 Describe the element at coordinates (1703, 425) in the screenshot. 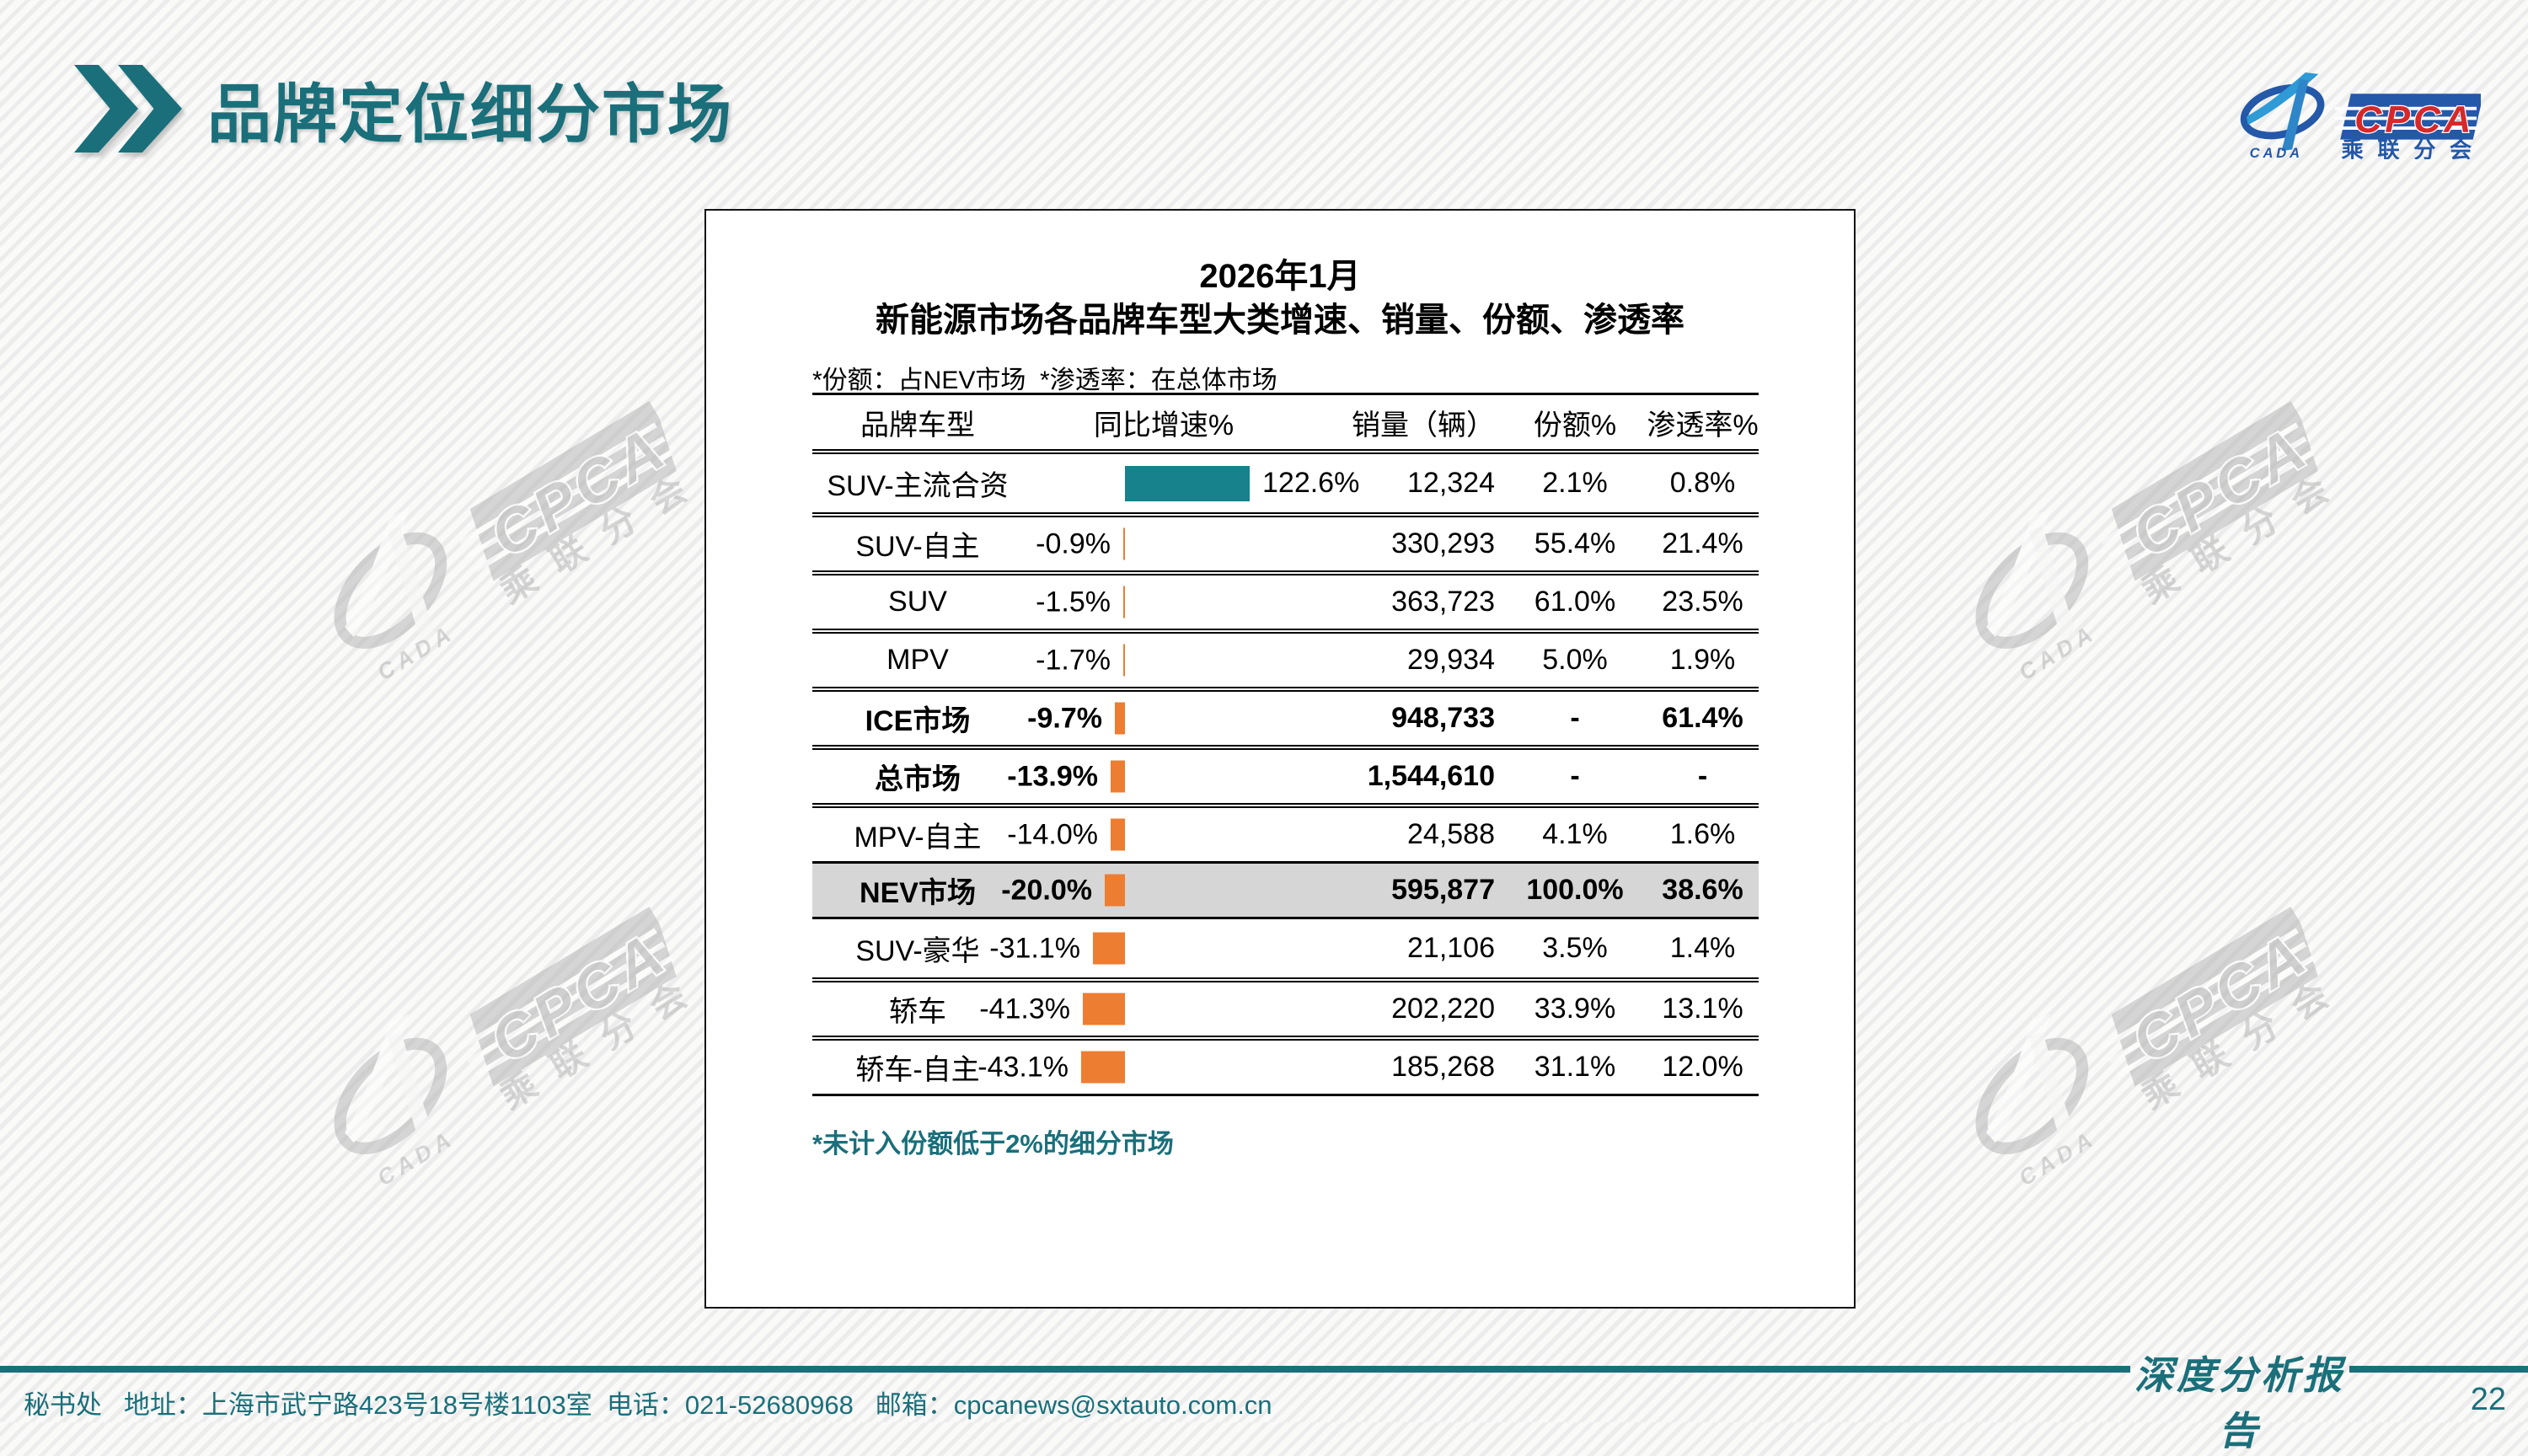

I see `col-header-penetration: 渗透率%` at that location.